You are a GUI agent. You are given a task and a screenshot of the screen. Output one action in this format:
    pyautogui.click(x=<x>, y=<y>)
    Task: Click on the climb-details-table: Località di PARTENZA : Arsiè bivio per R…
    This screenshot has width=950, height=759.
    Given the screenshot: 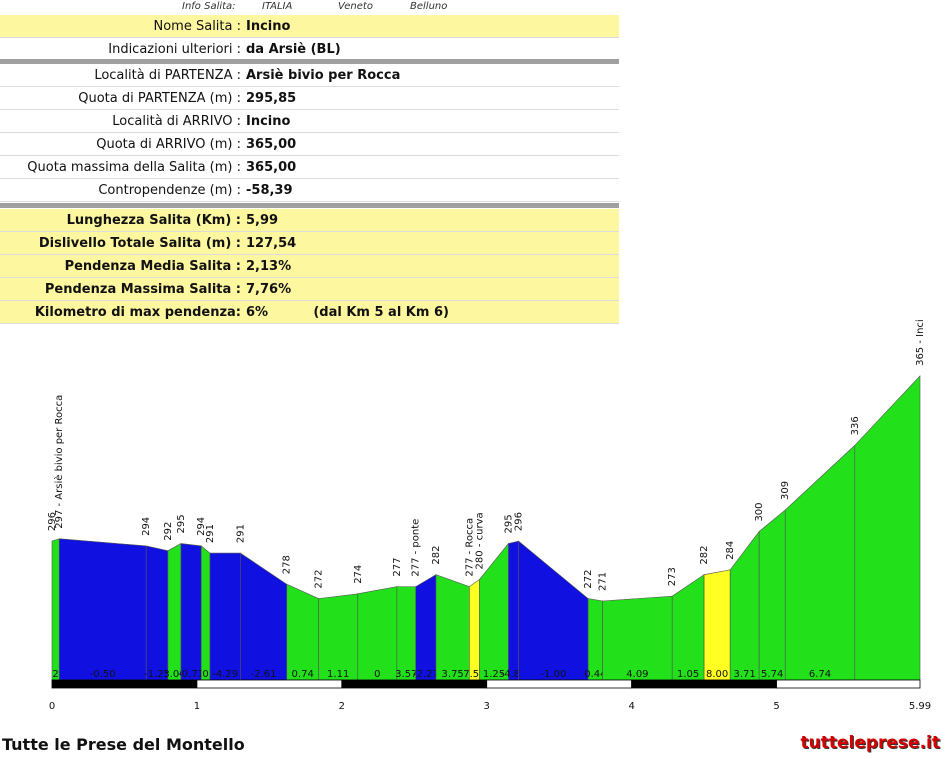 What is the action you would take?
    pyautogui.click(x=309, y=133)
    